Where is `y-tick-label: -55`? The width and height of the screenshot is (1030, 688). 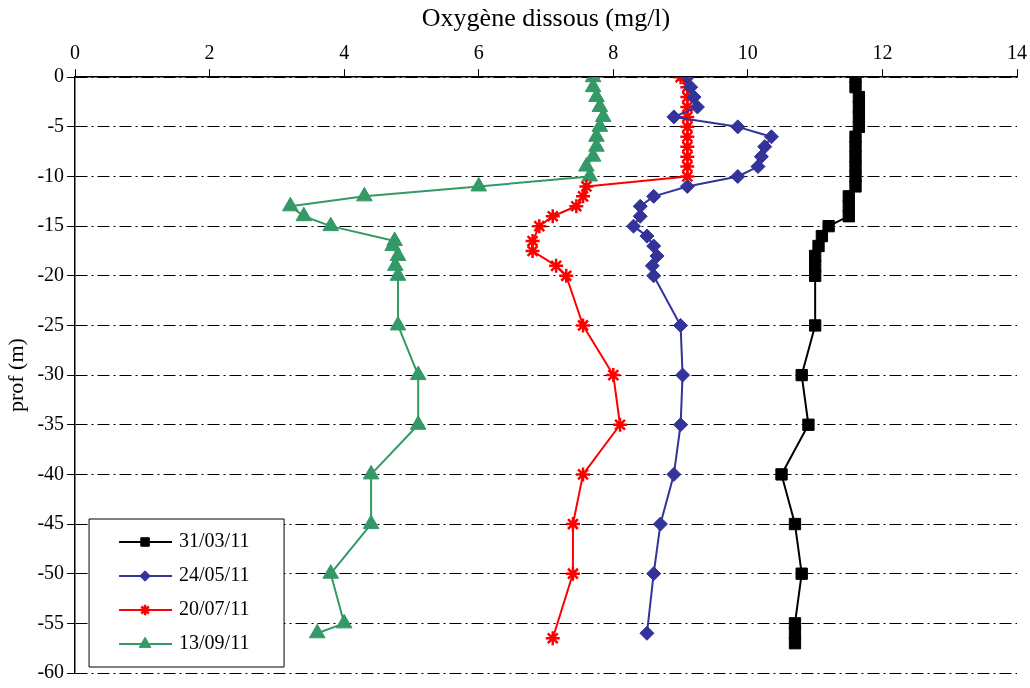
y-tick-label: -55 is located at coordinates (51, 621).